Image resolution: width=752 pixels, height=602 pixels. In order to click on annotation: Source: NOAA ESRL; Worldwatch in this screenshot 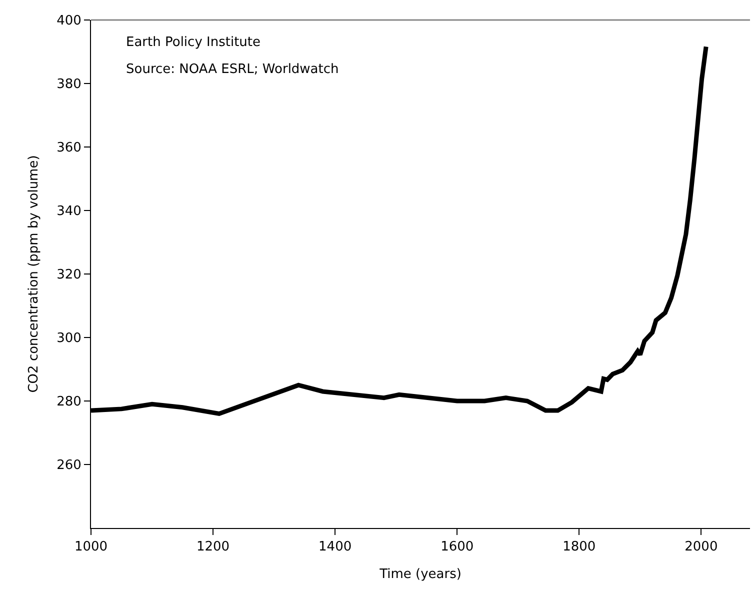, I will do `click(232, 69)`.